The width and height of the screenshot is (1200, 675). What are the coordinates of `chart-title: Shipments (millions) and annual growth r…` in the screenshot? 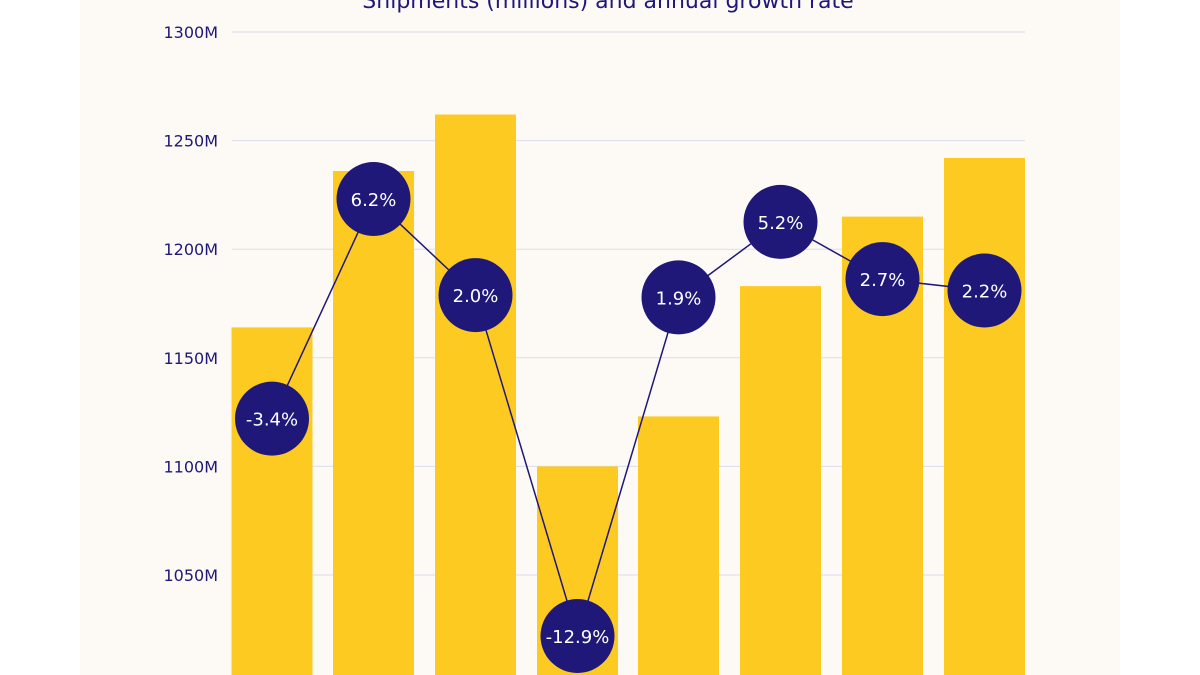 It's located at (607, 7).